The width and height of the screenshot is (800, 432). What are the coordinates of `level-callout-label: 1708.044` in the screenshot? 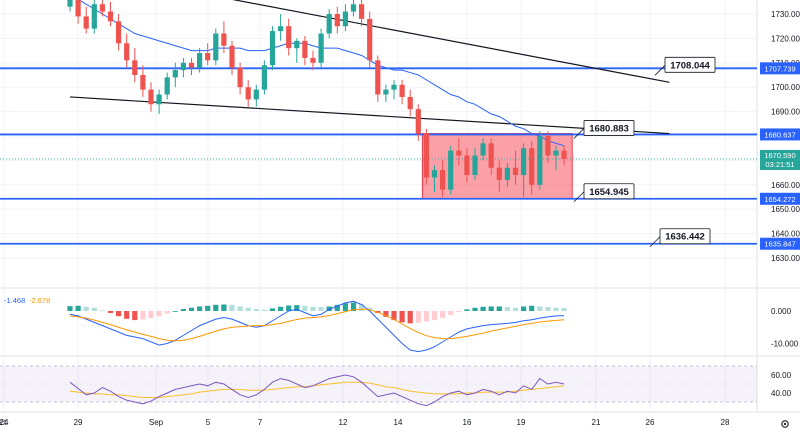 It's located at (690, 65).